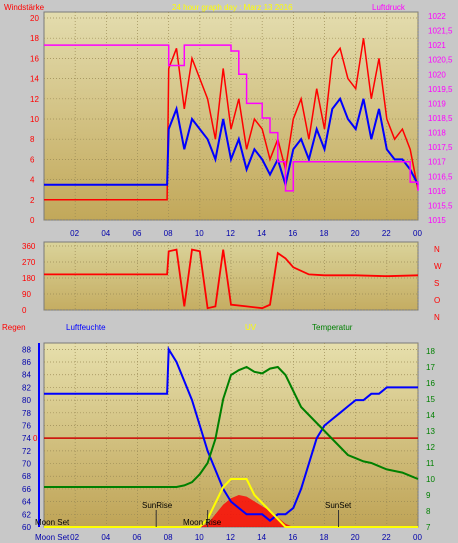 The height and width of the screenshot is (543, 458). I want to click on humidity-y-tick: 64, so click(26, 502).